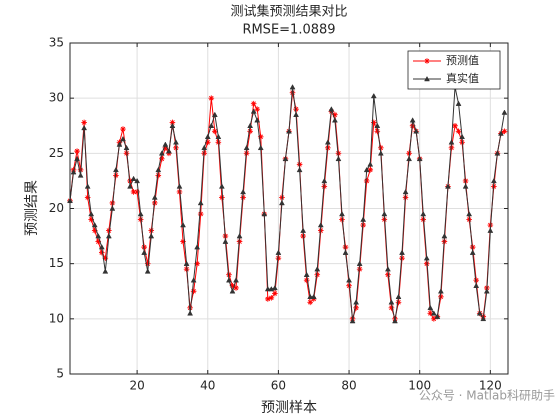  Describe the element at coordinates (56, 43) in the screenshot. I see `y-tick-label: 35` at that location.